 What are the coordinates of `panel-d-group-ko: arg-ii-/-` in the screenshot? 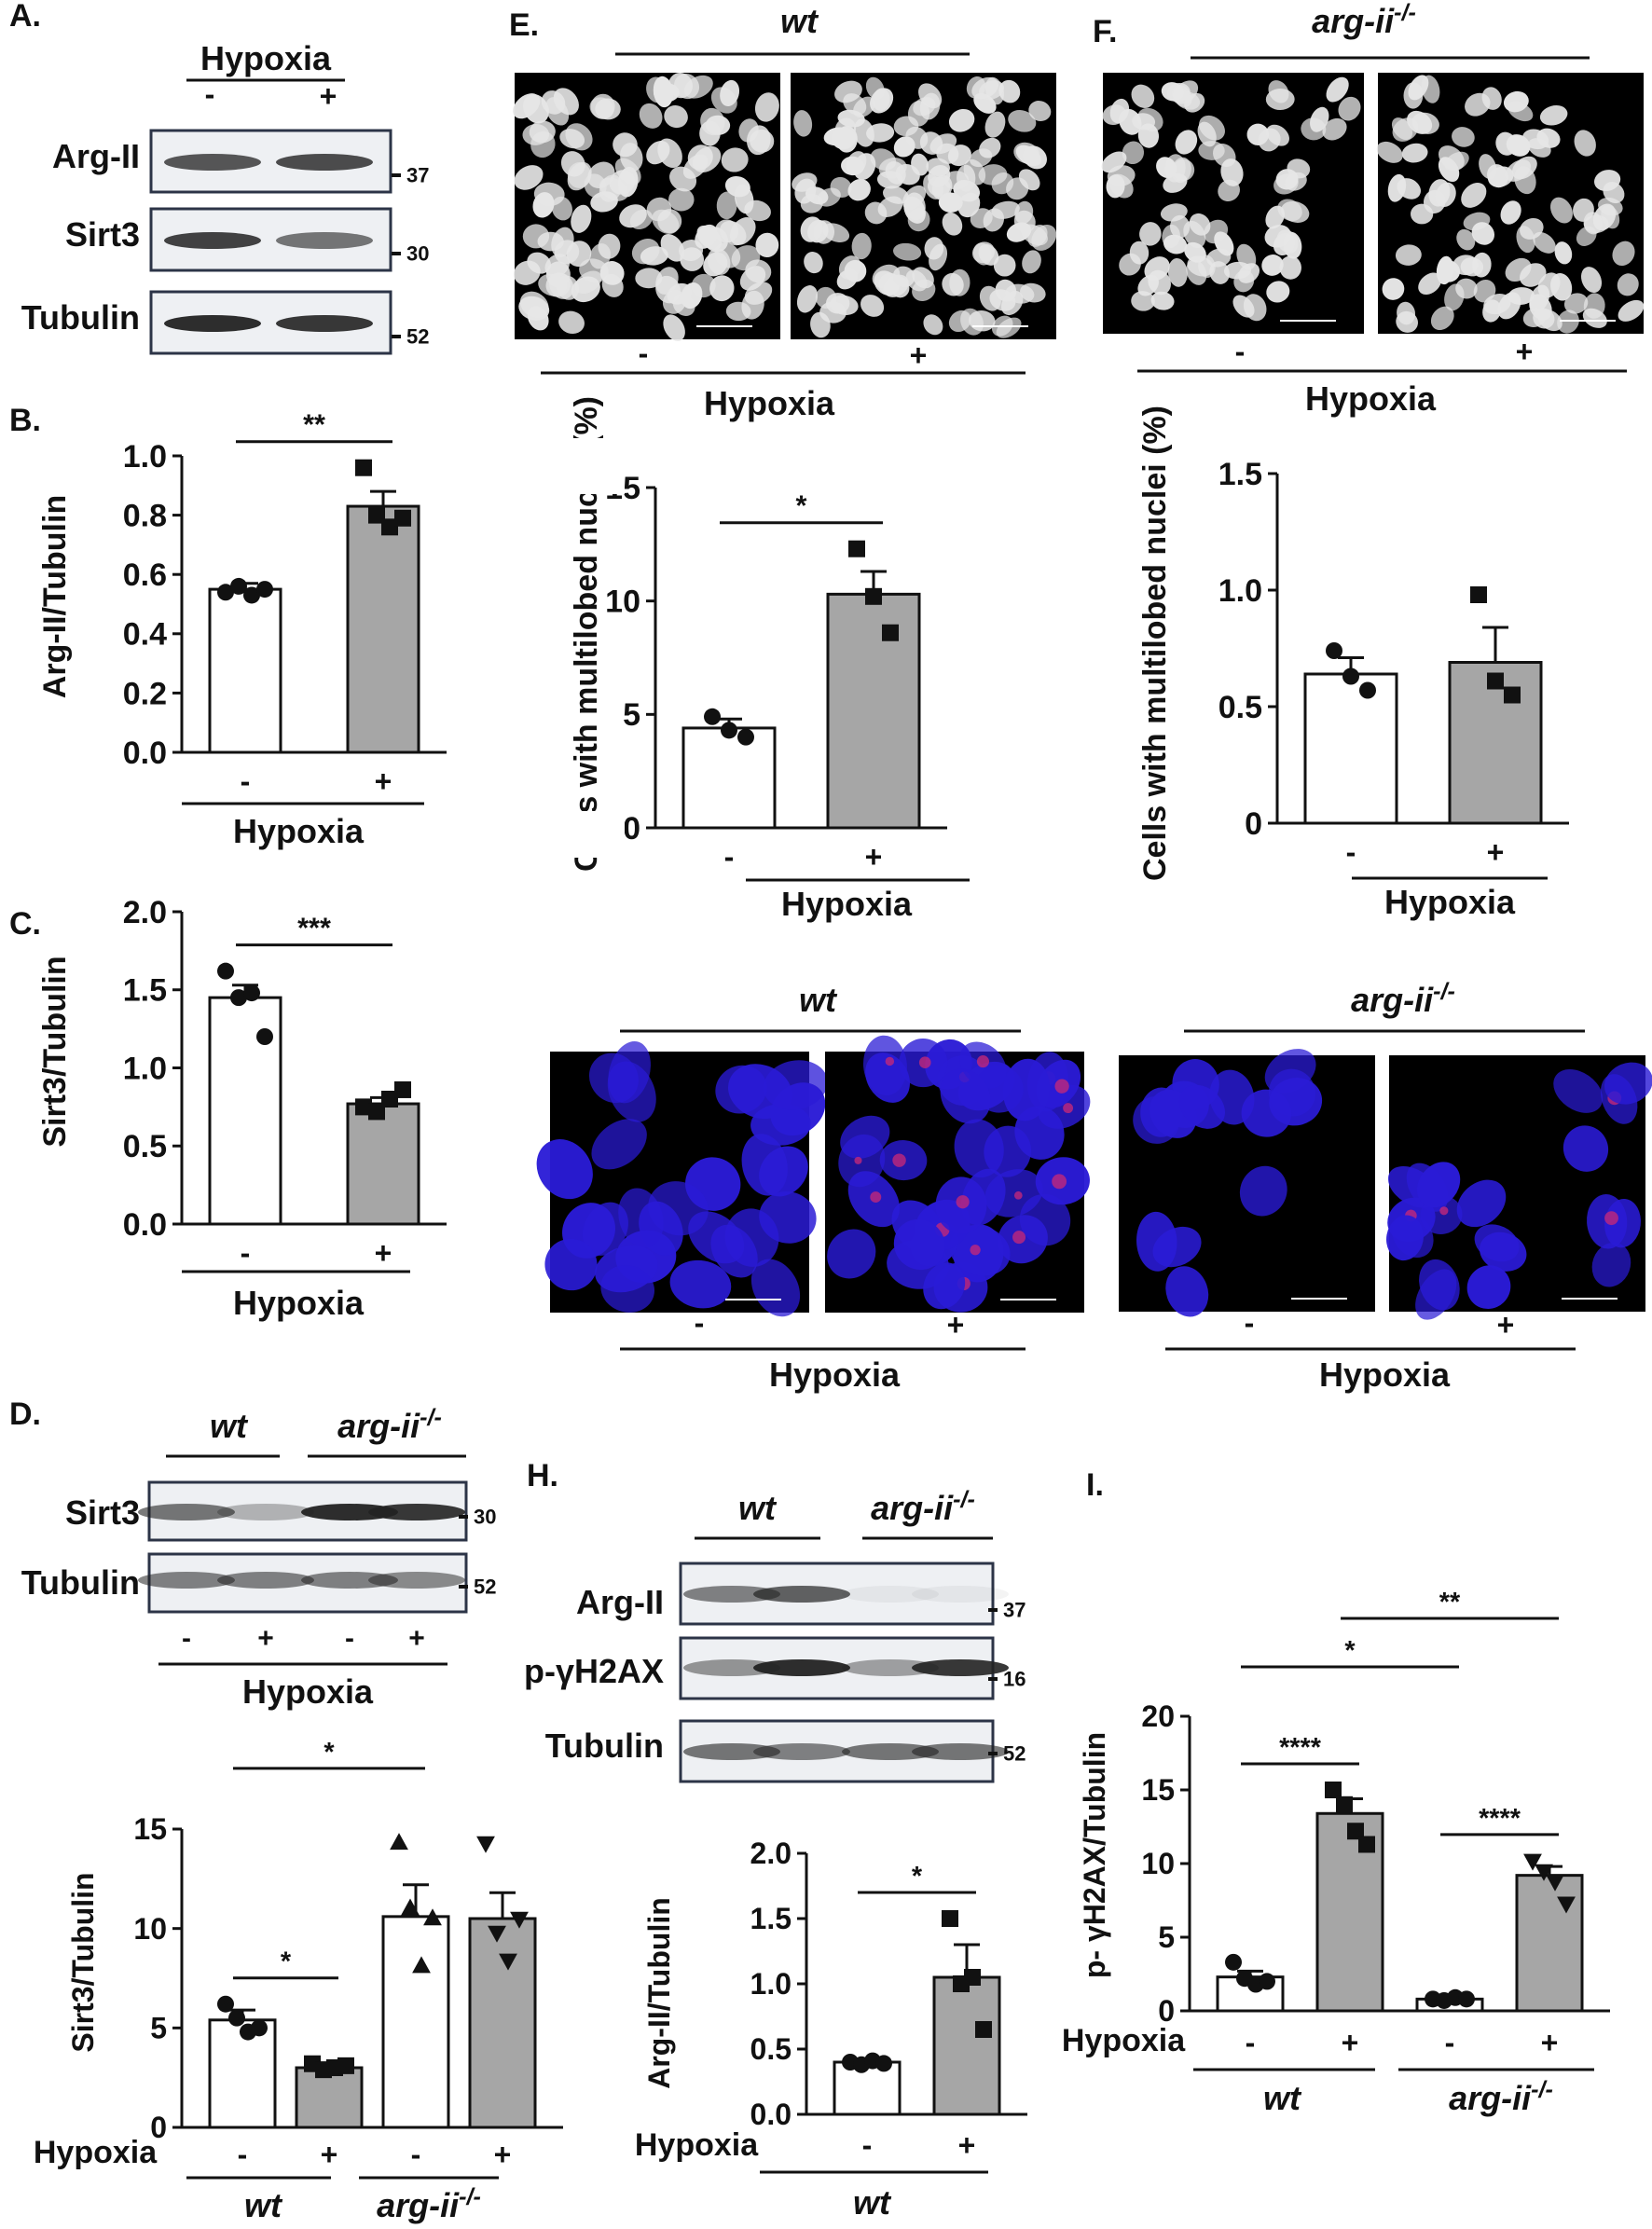 It's located at (389, 1424).